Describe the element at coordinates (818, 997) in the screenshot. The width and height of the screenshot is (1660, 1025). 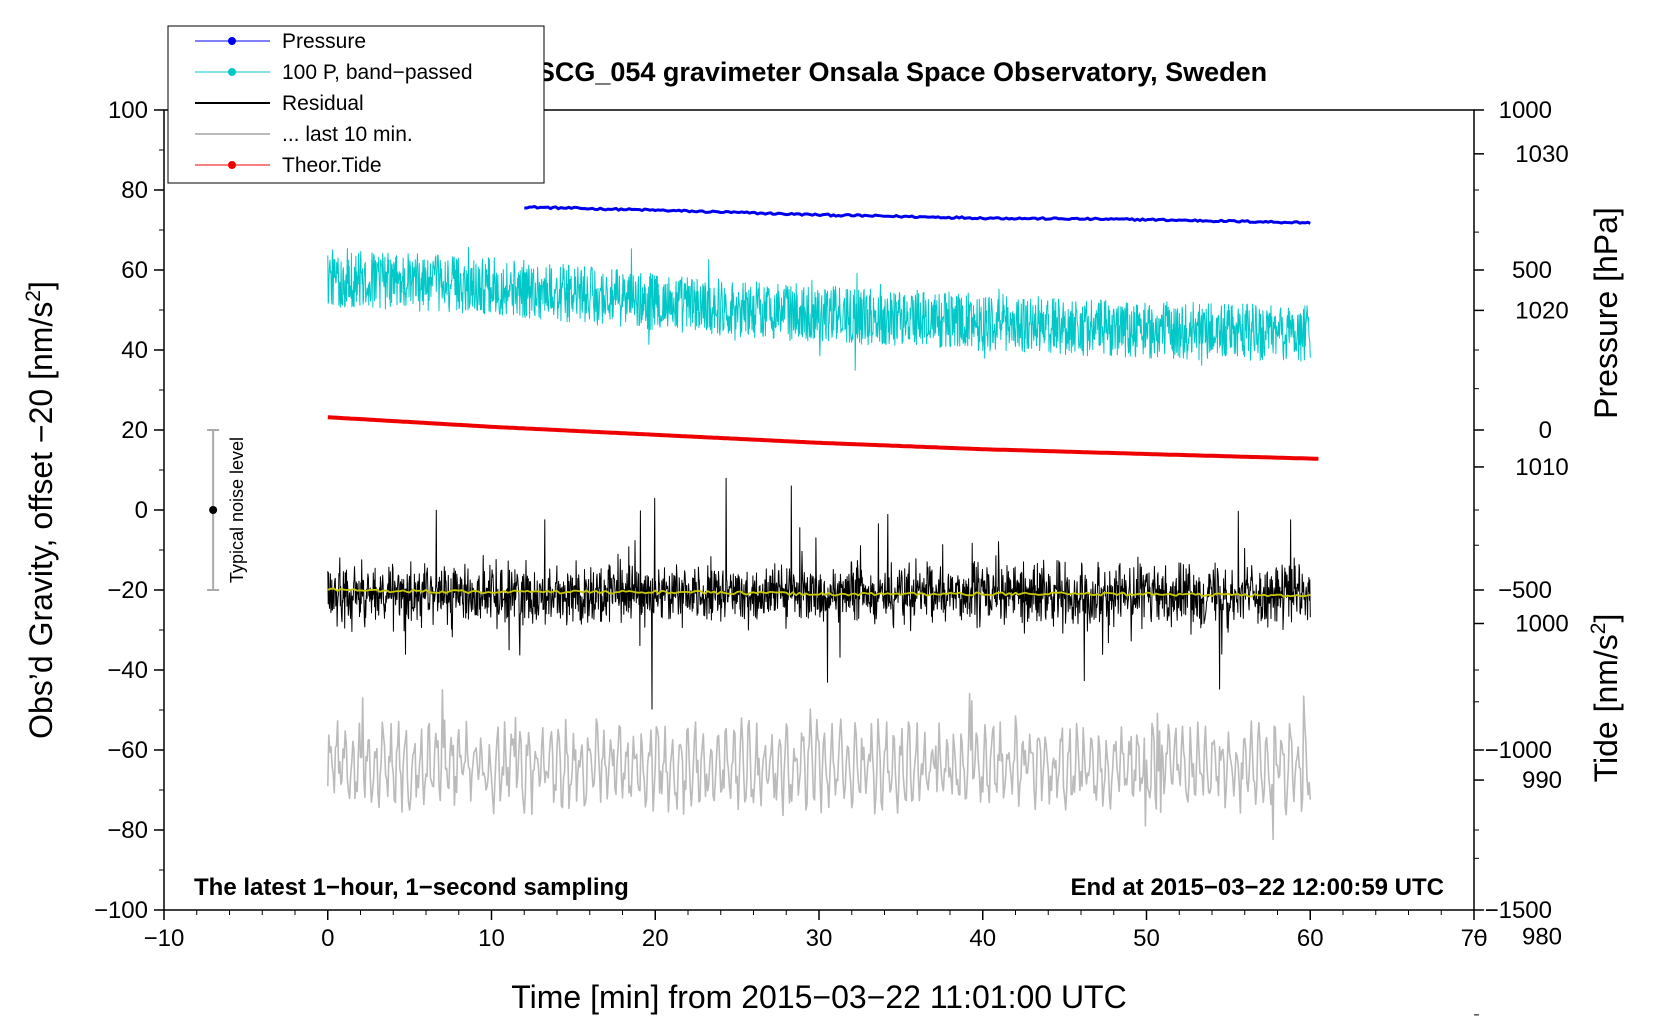
I see `x-axis-title: Time [min] from 2015−03−22 11:01:00 UTC` at that location.